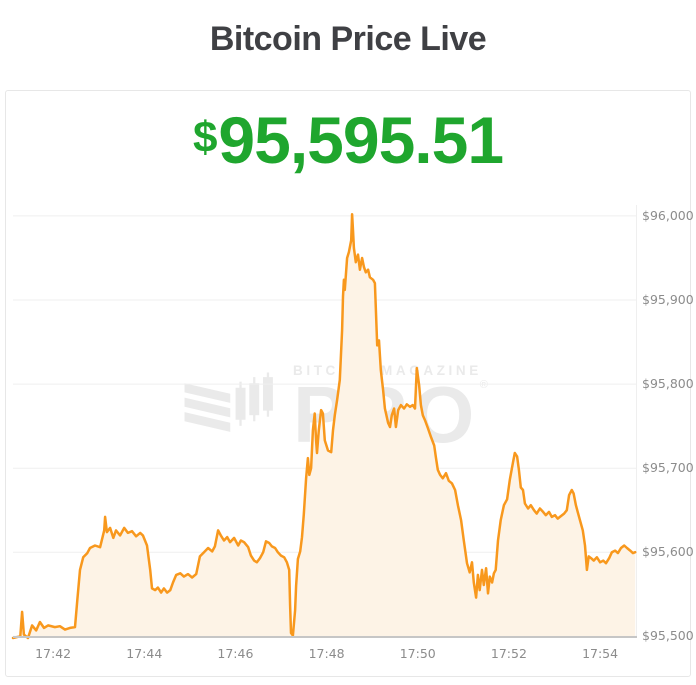  What do you see at coordinates (361, 140) in the screenshot?
I see `price-value: 95,595.51` at bounding box center [361, 140].